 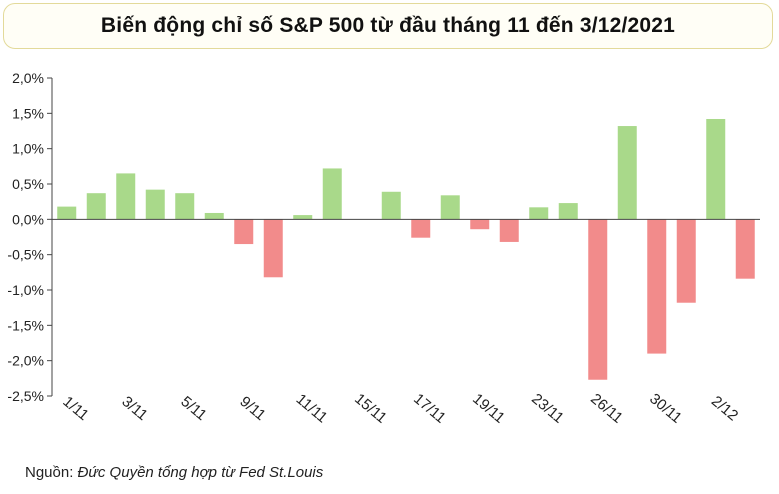 I want to click on x-tick-label: 15/11, so click(x=370, y=408).